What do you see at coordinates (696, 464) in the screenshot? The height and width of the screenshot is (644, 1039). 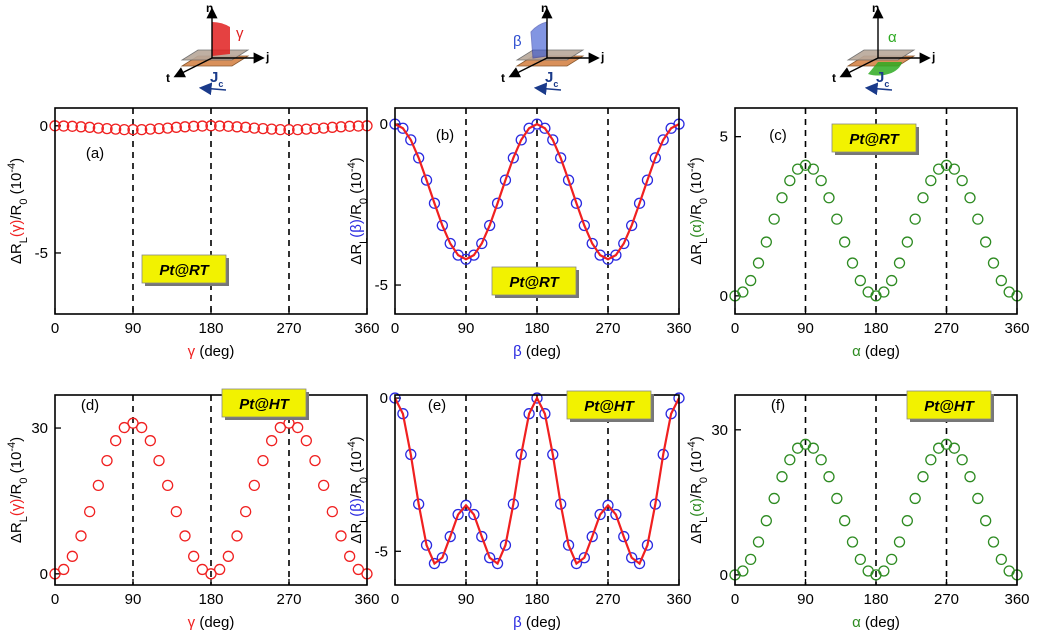 I see `y-label-part: (10` at bounding box center [696, 464].